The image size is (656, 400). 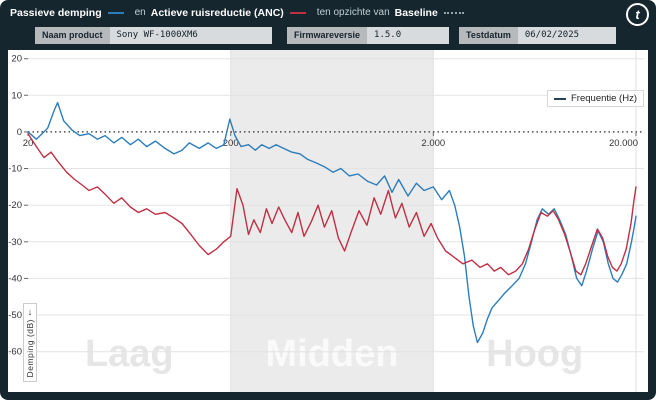 I want to click on watermark-laag: Laag, so click(x=129, y=354).